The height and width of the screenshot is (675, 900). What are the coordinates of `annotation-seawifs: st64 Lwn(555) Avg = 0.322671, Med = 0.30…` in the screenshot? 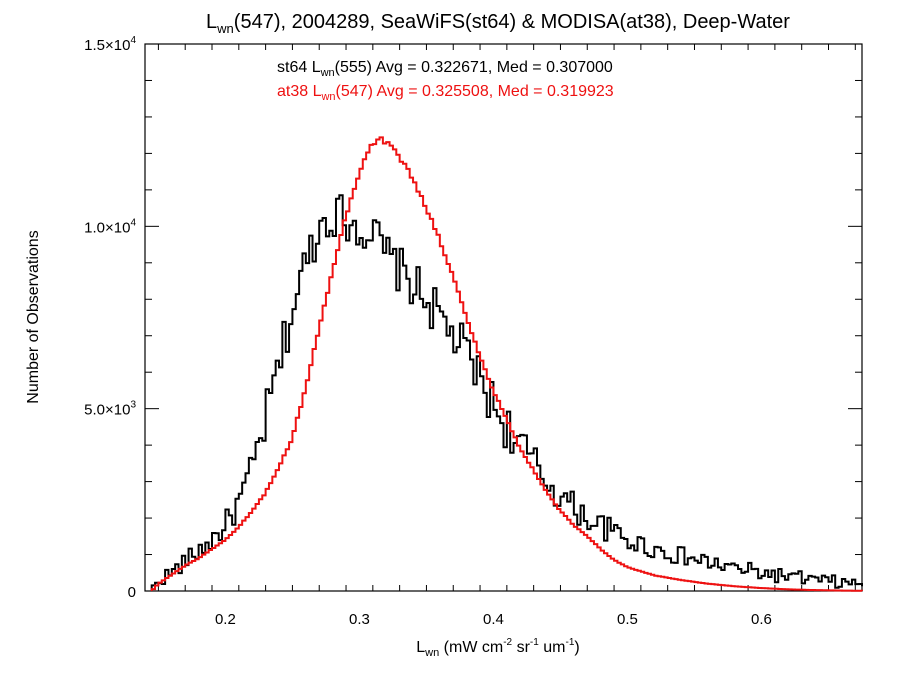 It's located at (445, 69).